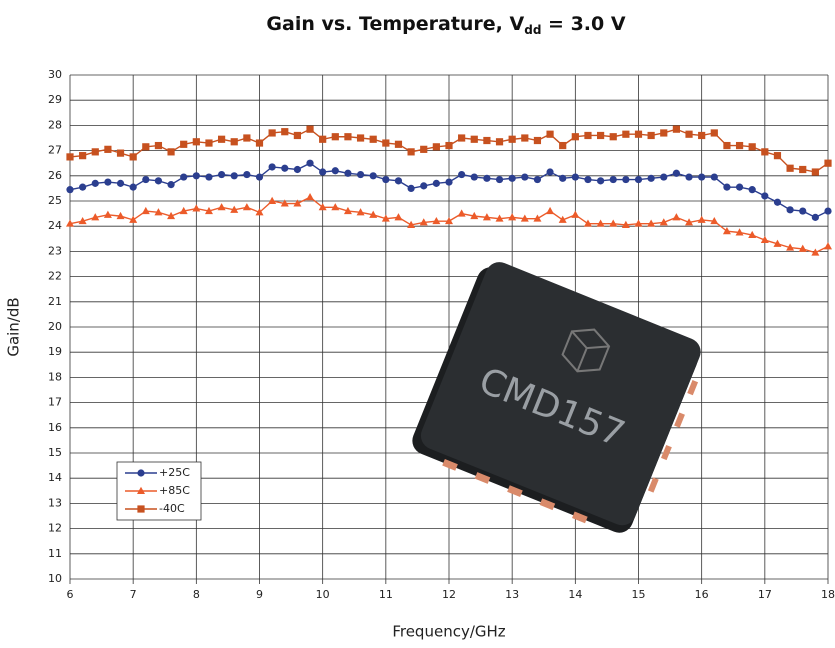  I want to click on y-tick-label: 24, so click(55, 225).